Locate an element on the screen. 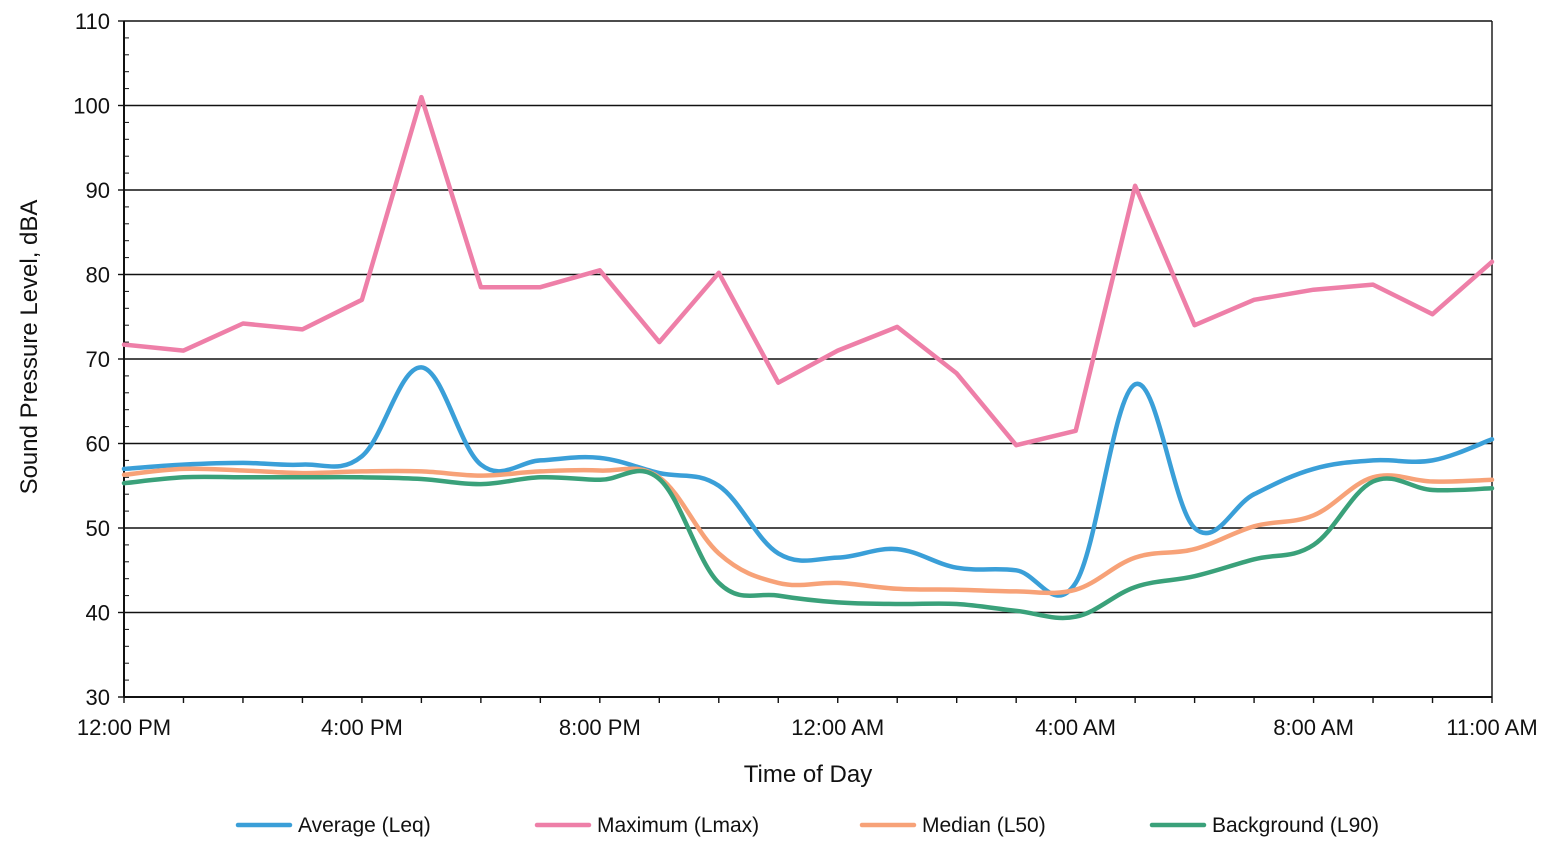  x-tick-label: 4:00 AM is located at coordinates (1075, 727).